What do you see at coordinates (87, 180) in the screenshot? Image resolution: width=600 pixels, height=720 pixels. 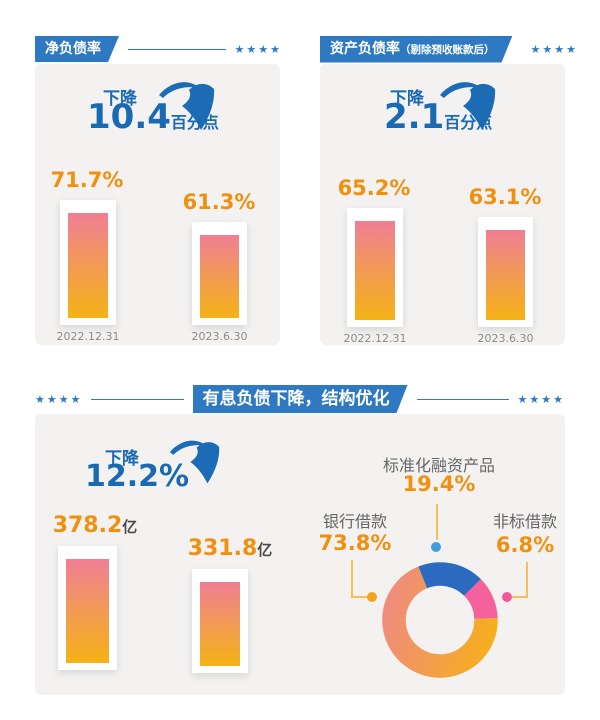 I see `bar-value-label: 71.7%` at bounding box center [87, 180].